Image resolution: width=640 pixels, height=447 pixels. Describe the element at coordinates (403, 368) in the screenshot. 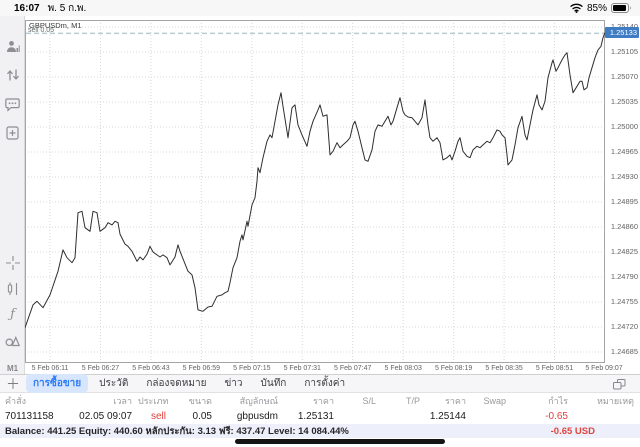

I see `time-axis-label: 5 Feb 08:03` at that location.